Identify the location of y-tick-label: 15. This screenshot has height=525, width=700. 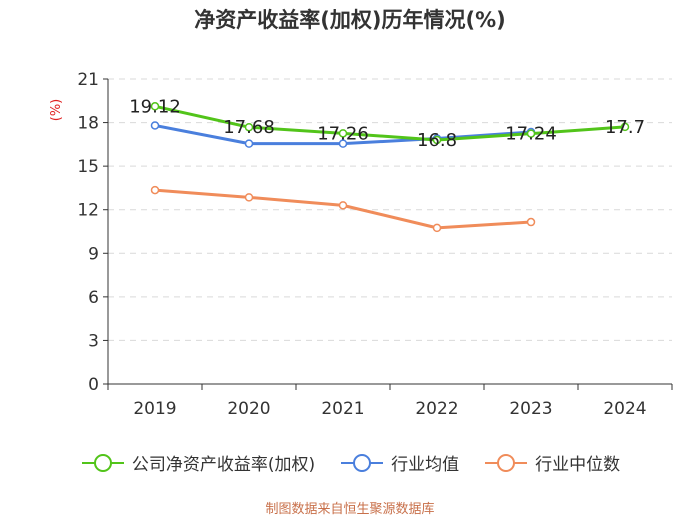
(88, 167).